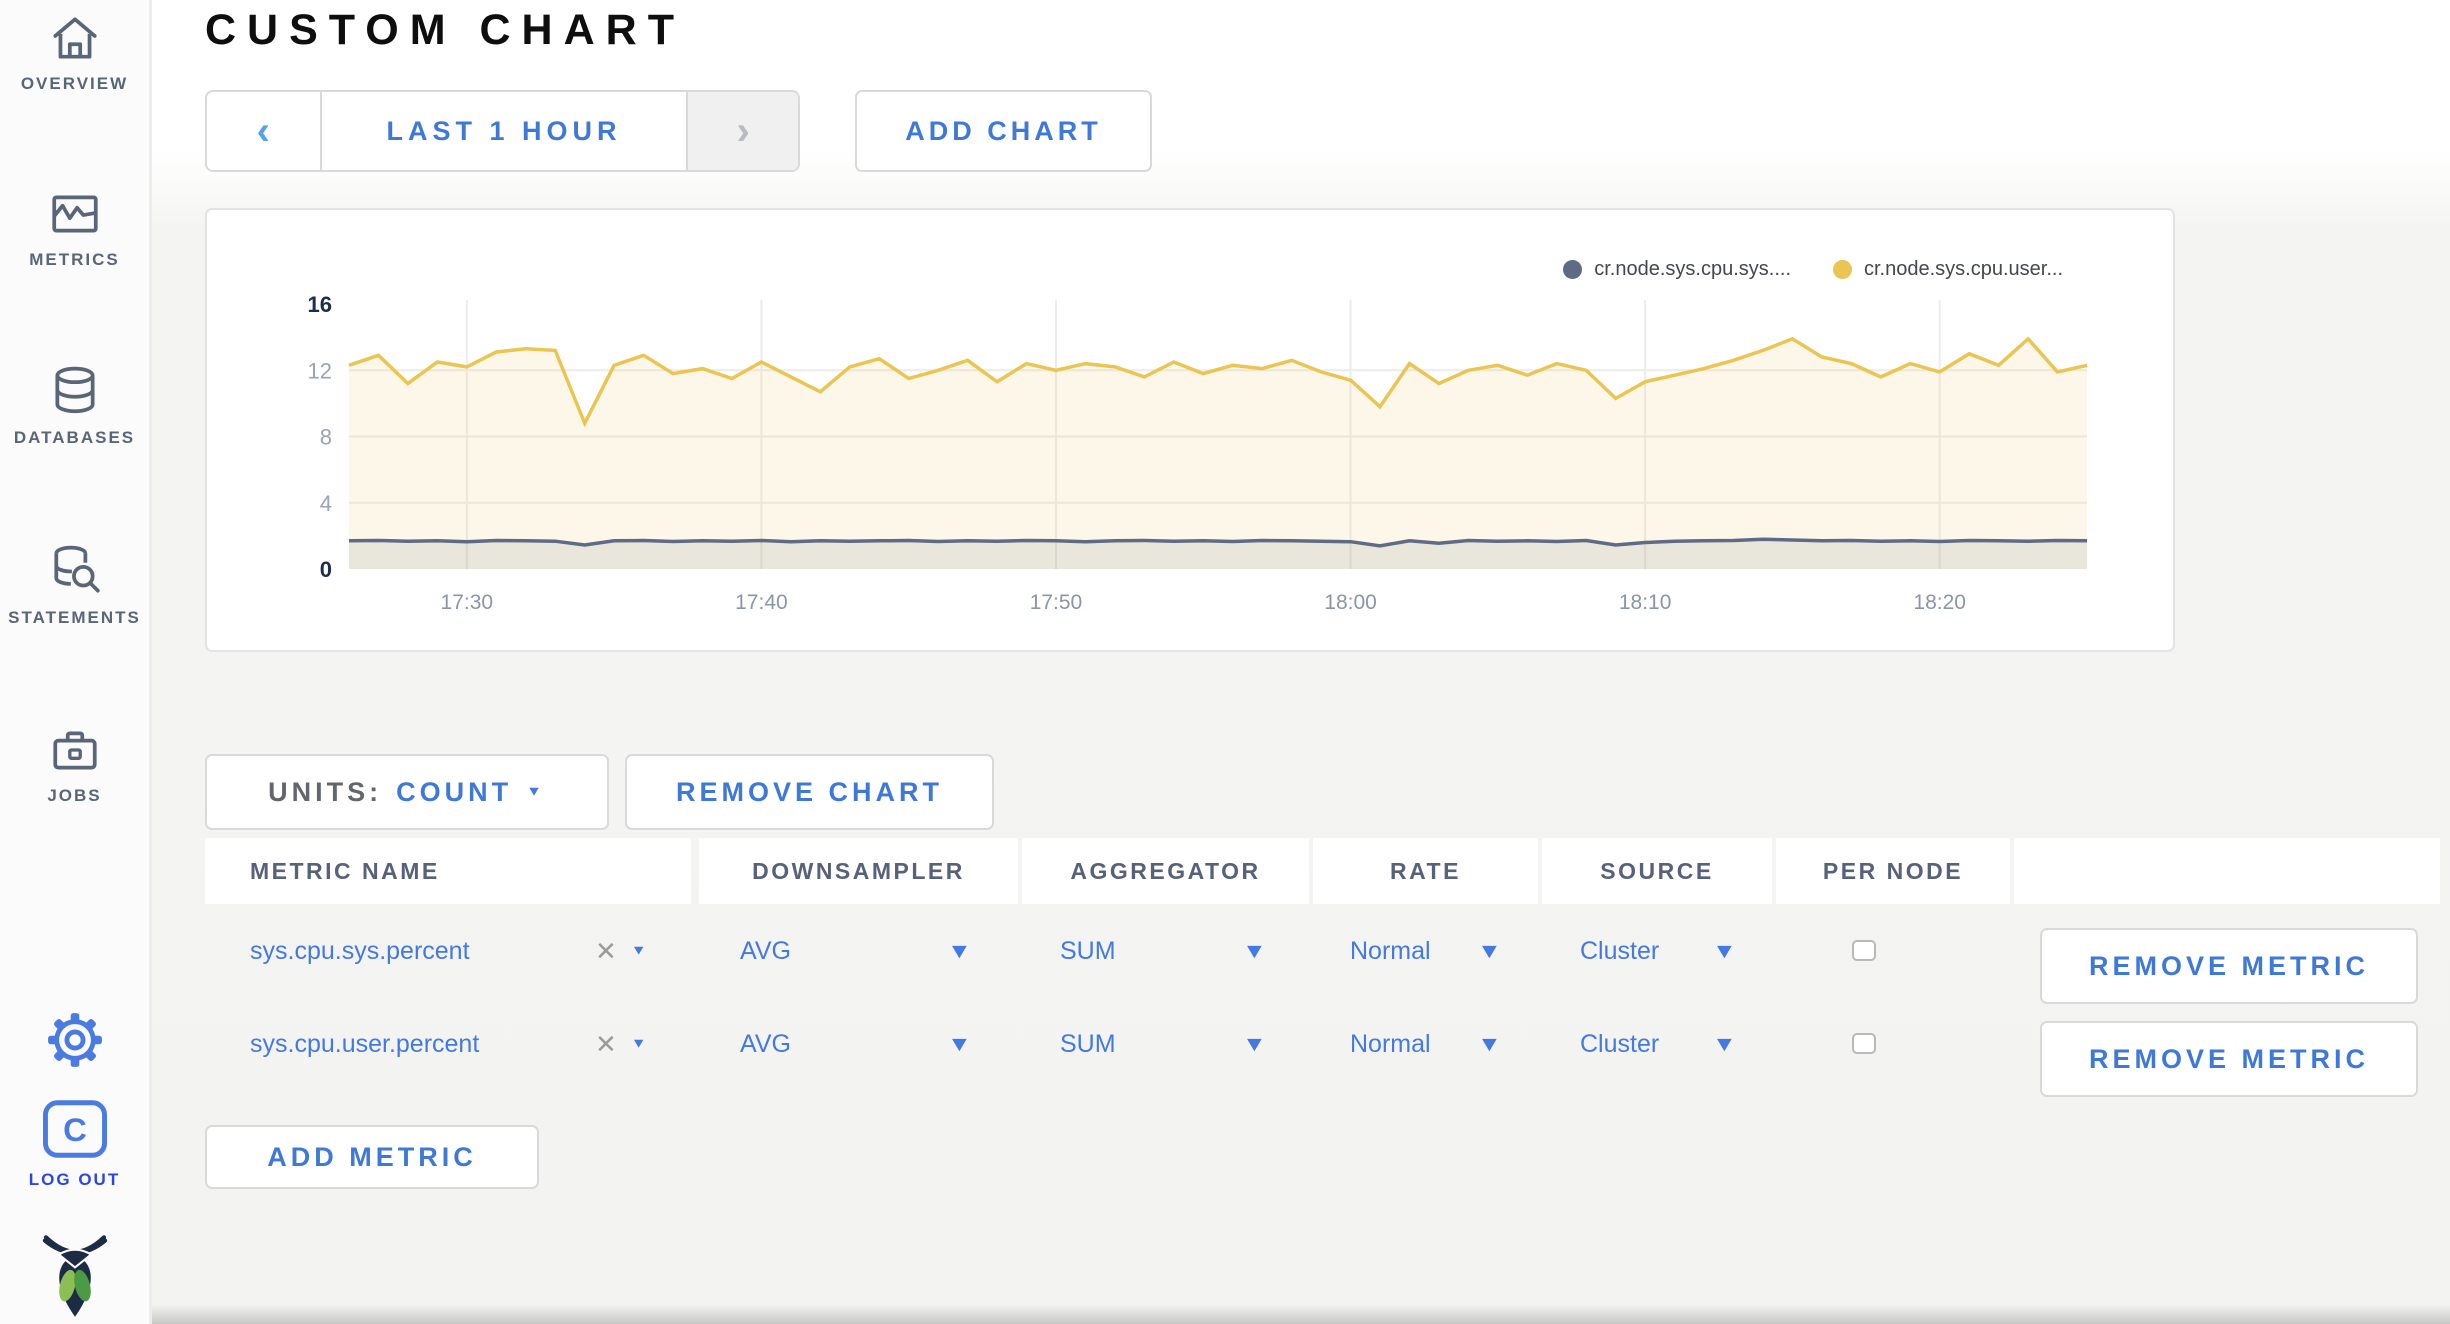  I want to click on sidebar-item-label: STATEMENTS, so click(74, 617).